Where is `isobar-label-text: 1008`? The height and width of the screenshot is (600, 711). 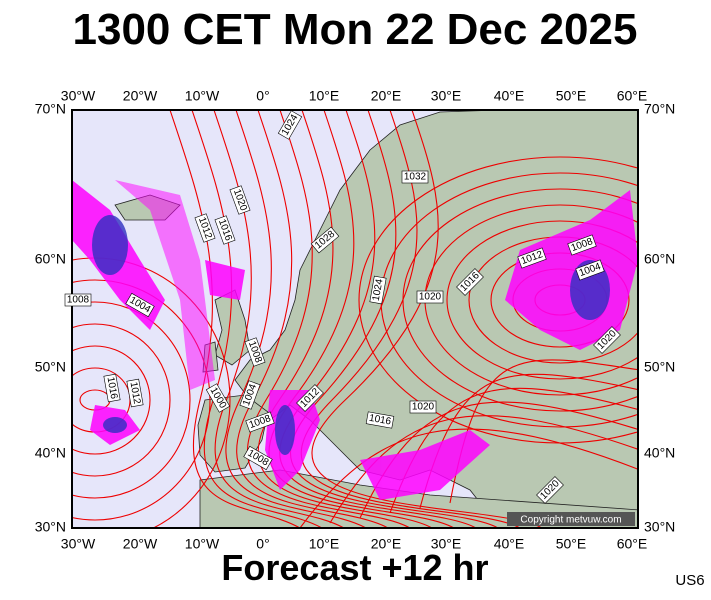 isobar-label-text: 1008 is located at coordinates (78, 300).